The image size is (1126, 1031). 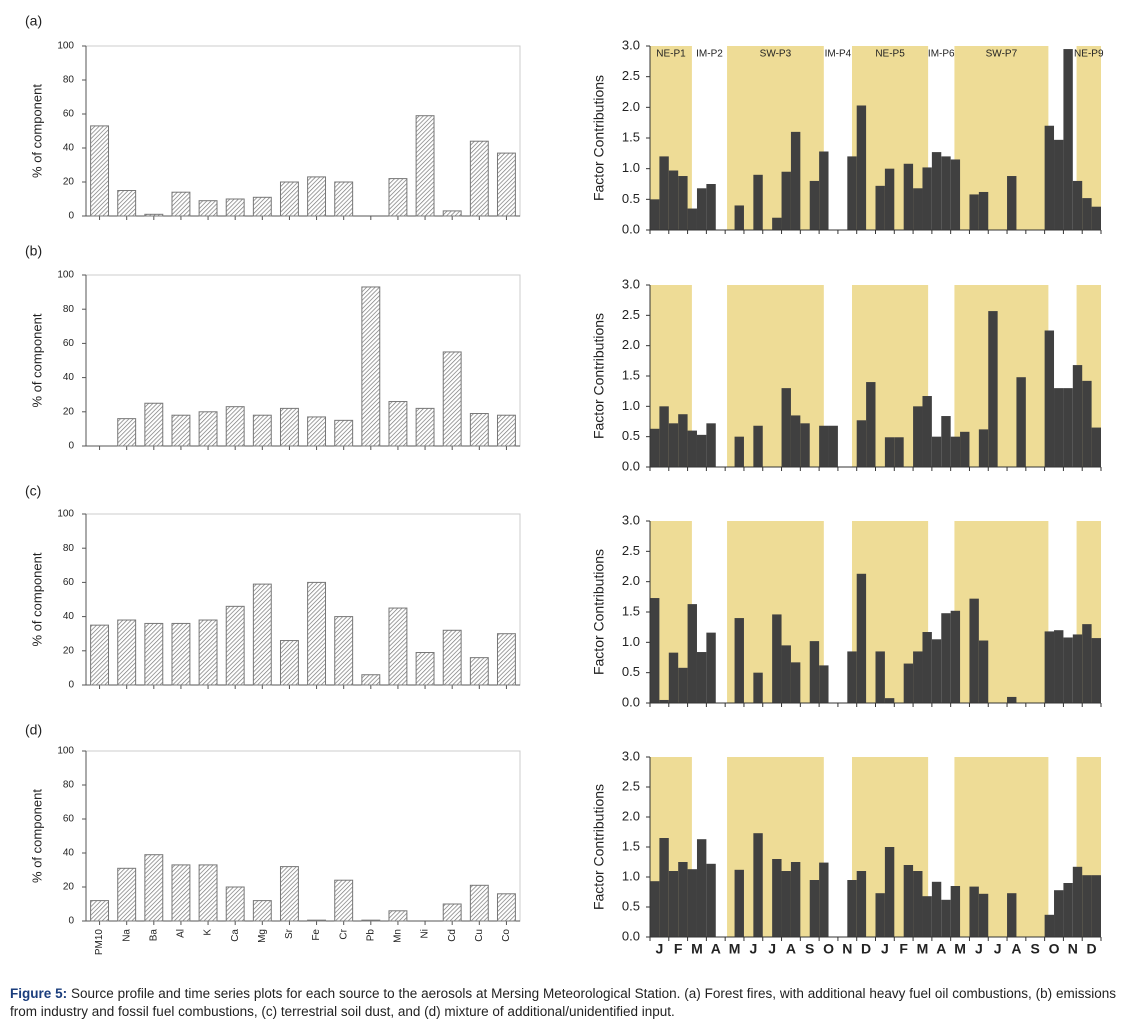 What do you see at coordinates (809, 949) in the screenshot?
I see `x-tick-label: S` at bounding box center [809, 949].